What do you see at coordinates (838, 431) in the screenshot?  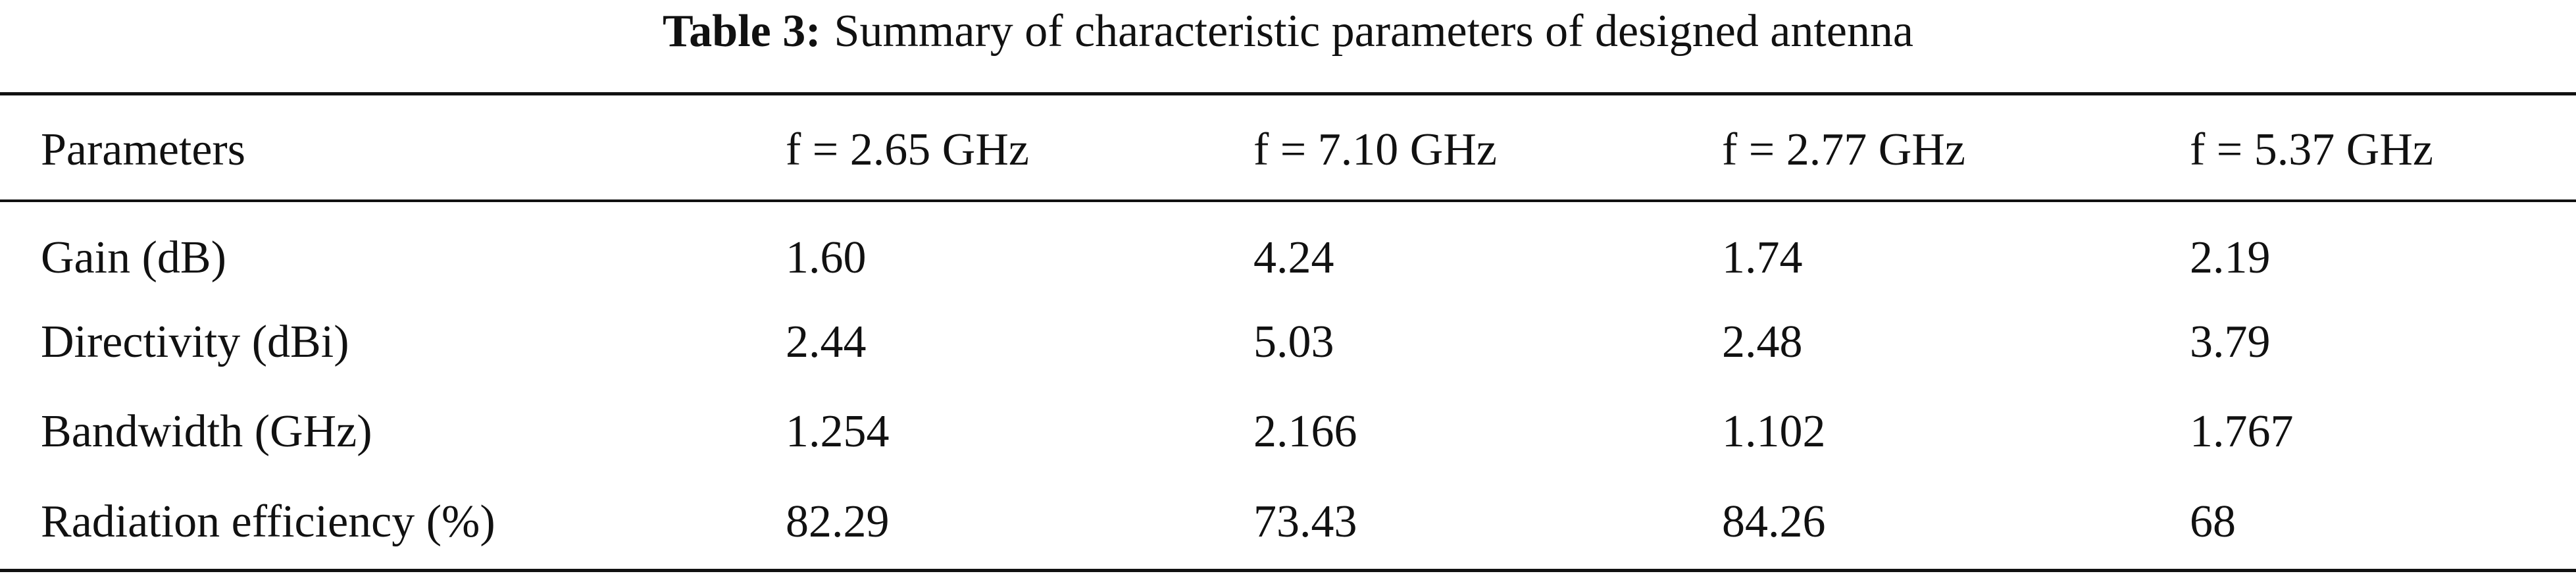 I see `table-cell: 1.254` at bounding box center [838, 431].